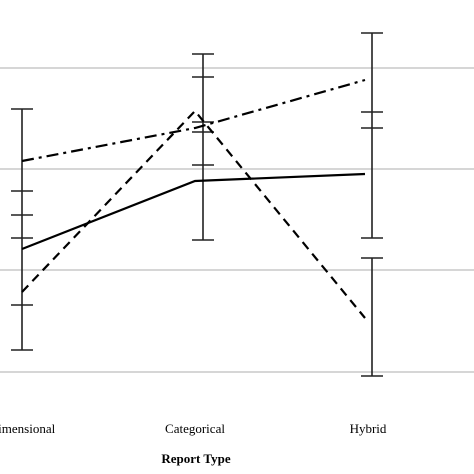 This screenshot has width=474, height=474. I want to click on x-tick-label: Hybrid, so click(368, 428).